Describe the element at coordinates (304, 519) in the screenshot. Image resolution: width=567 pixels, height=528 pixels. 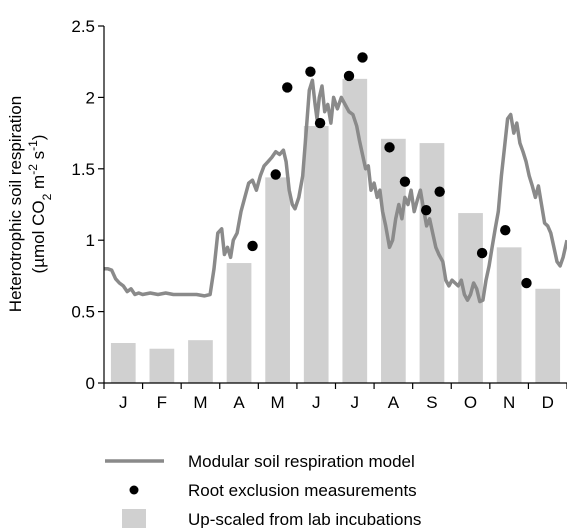
I see `legend-label-lab-incubations: Up-scaled from lab incubations` at that location.